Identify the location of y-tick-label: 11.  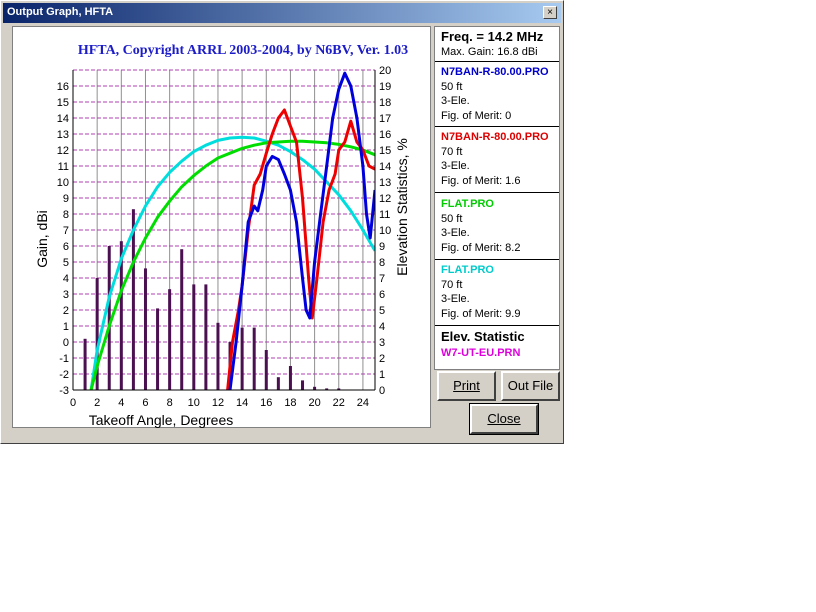
(63, 167).